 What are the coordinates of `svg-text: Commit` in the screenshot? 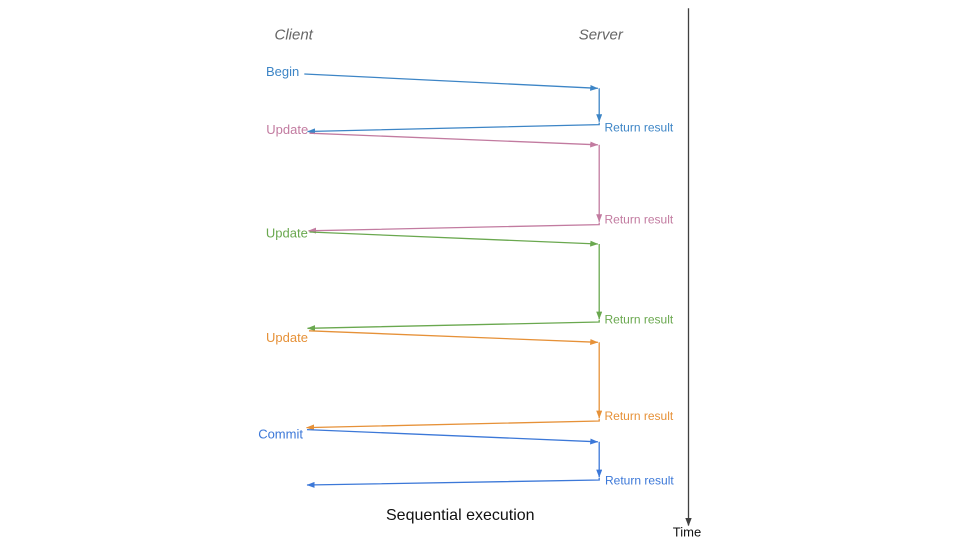 It's located at (280, 433).